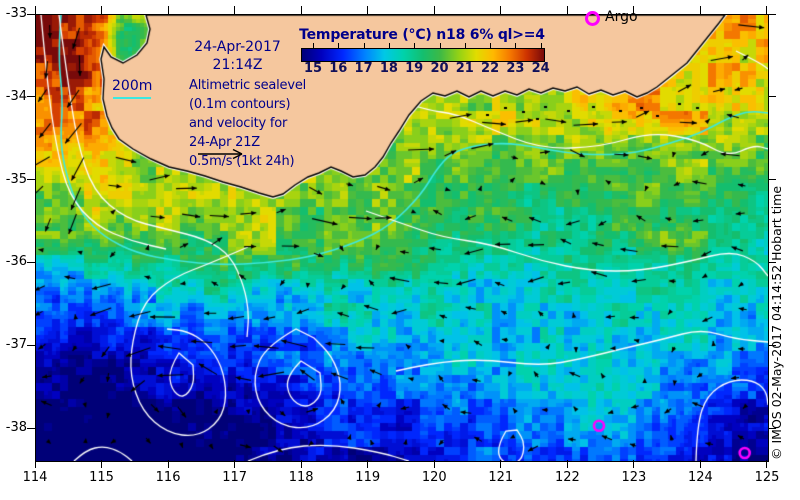 The height and width of the screenshot is (500, 800). I want to click on velocity-scale-arrow, so click(222, 155).